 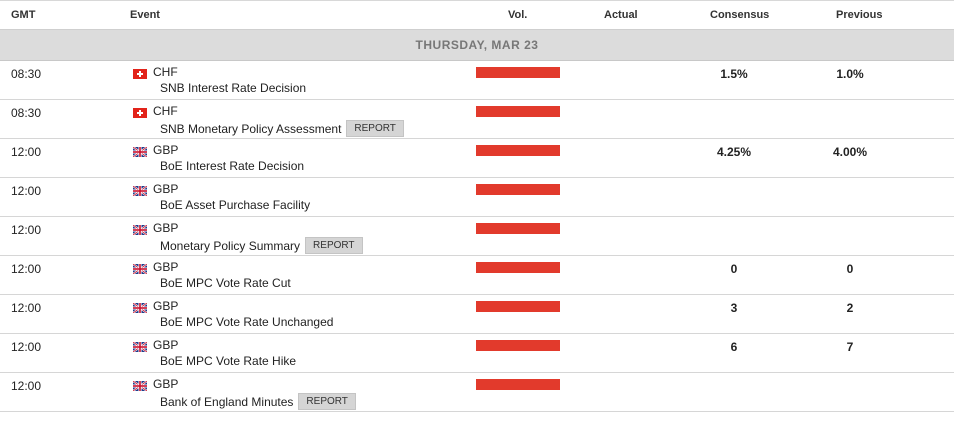 I want to click on day-separator: THURSDAY, MAR 23, so click(x=477, y=45).